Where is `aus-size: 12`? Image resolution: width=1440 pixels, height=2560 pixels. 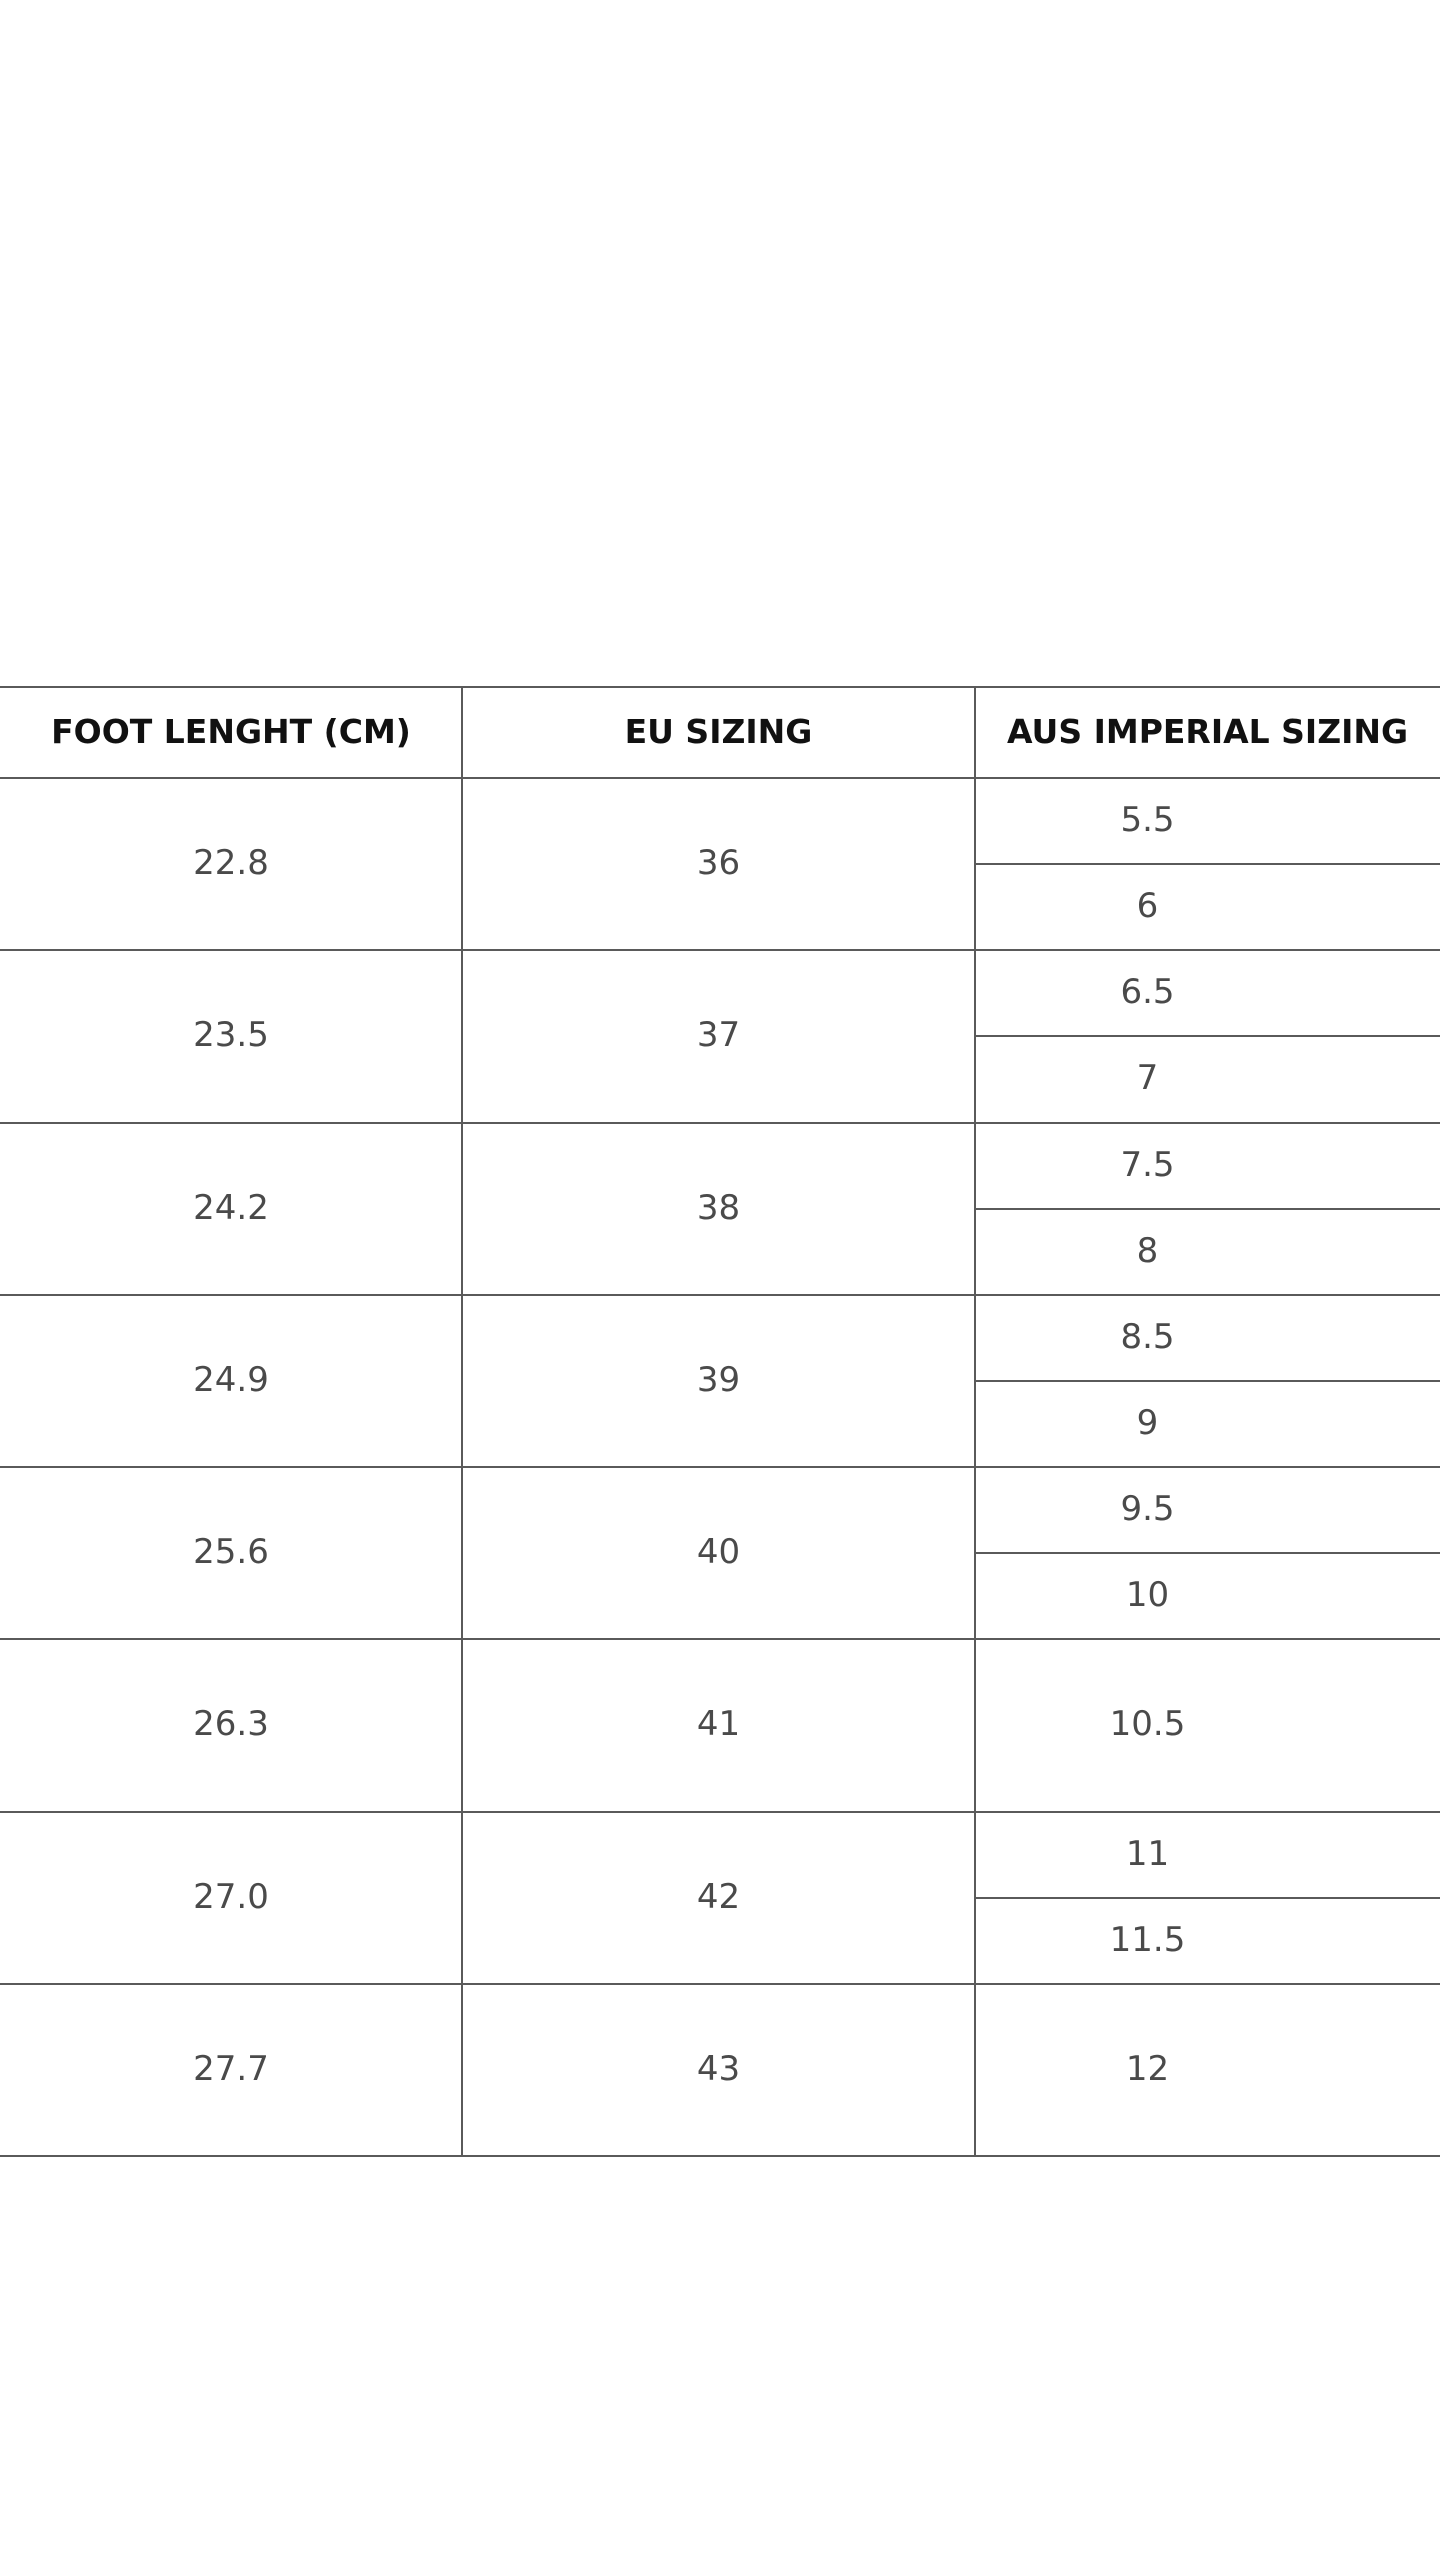
aus-size: 12 is located at coordinates (1147, 2068).